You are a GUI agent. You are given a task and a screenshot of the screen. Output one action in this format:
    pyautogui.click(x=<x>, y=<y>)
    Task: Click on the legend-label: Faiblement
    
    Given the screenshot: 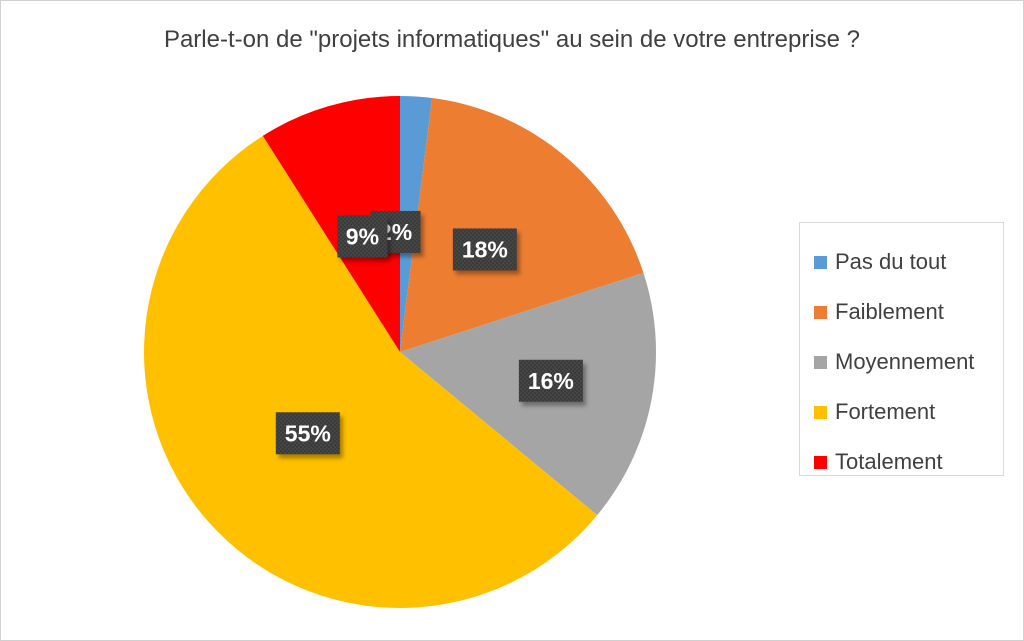 What is the action you would take?
    pyautogui.click(x=889, y=311)
    